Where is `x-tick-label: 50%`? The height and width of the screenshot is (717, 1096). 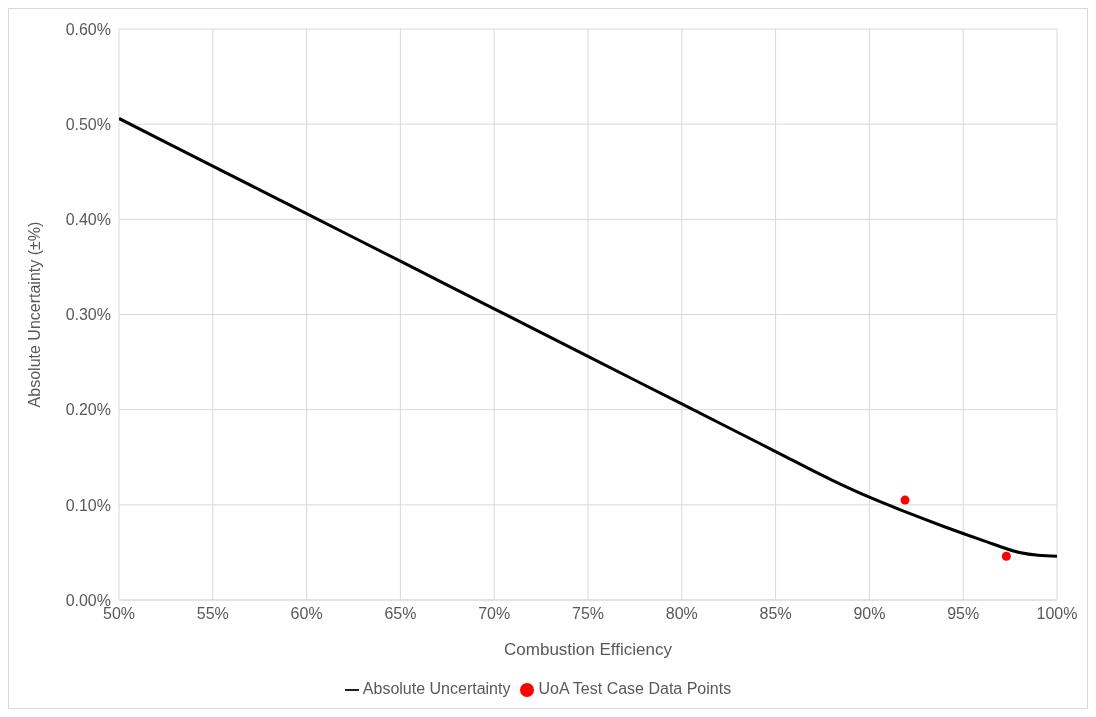
x-tick-label: 50% is located at coordinates (119, 614).